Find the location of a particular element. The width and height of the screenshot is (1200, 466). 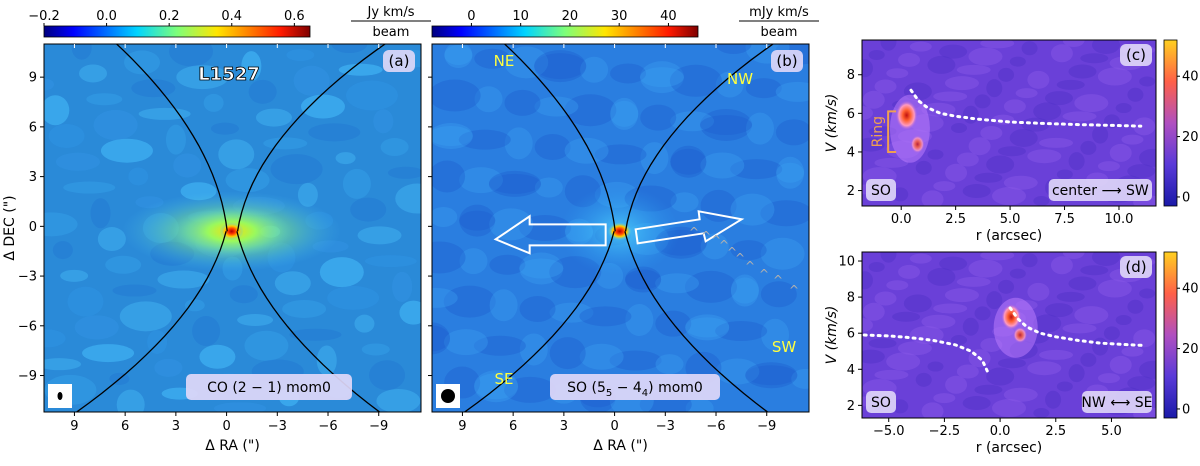

colorbar-tick-label: 20 is located at coordinates (1190, 137).